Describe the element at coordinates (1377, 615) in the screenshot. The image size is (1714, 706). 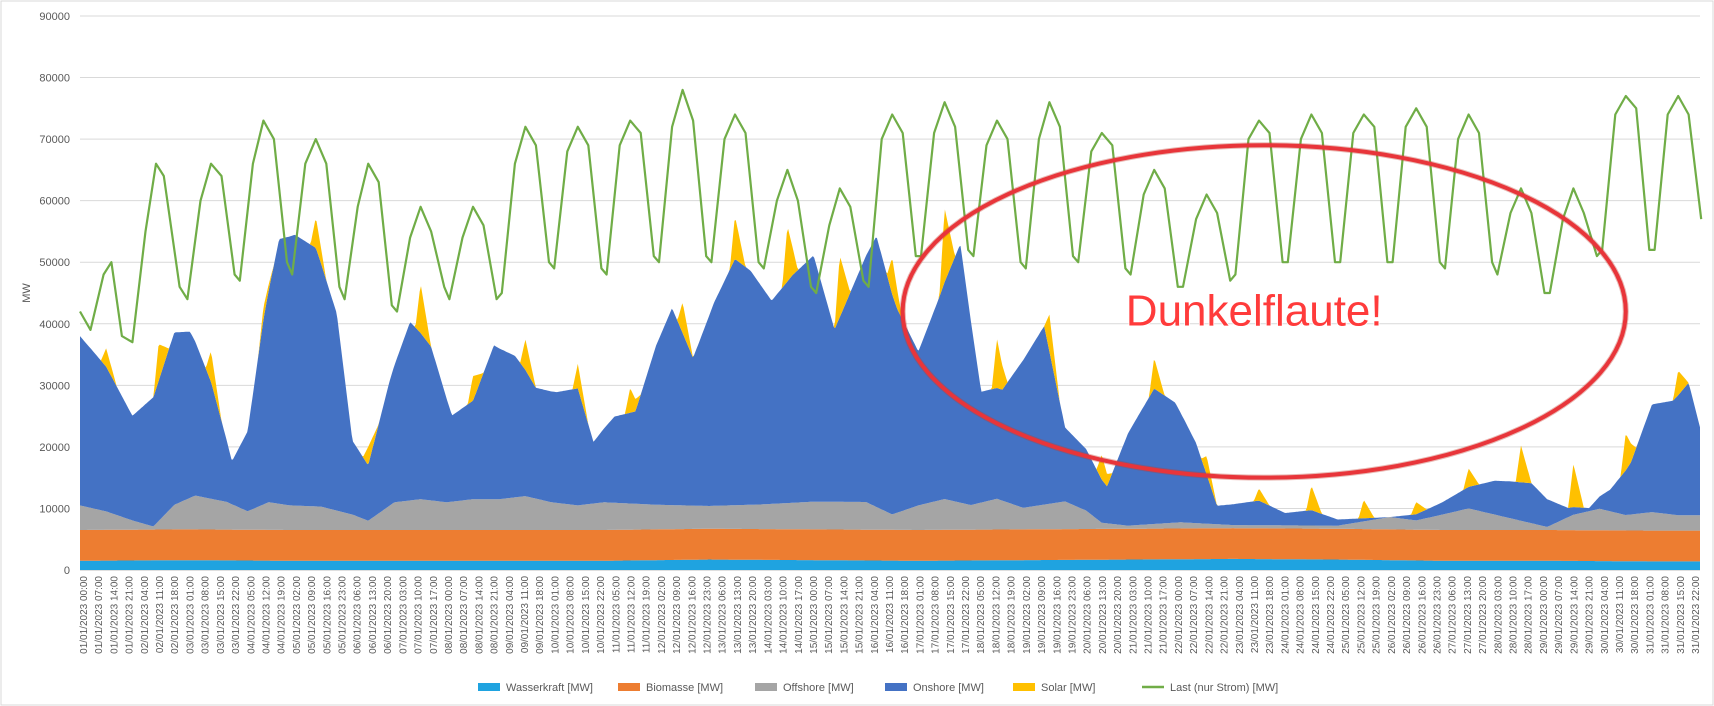
I see `x-tick-label: 25/01/2023 19:00` at that location.